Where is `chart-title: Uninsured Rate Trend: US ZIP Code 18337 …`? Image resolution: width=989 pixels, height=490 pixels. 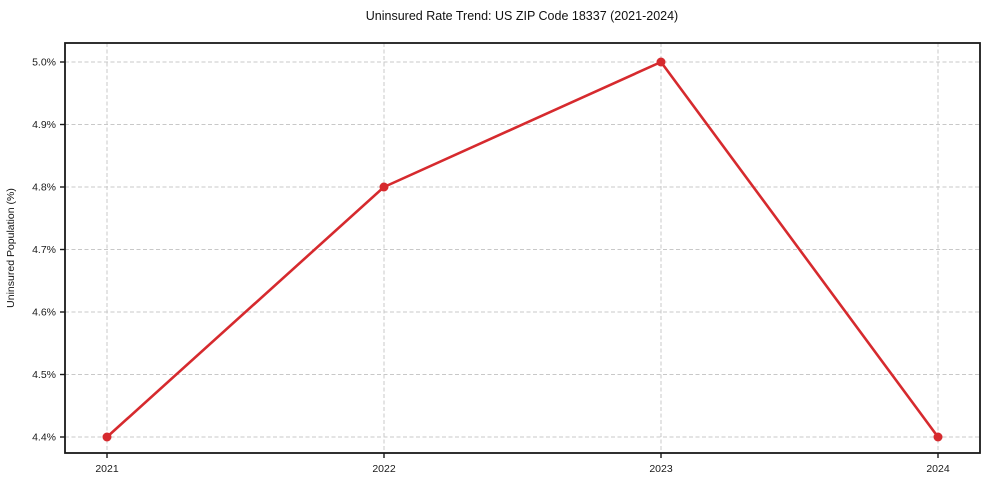 chart-title: Uninsured Rate Trend: US ZIP Code 18337 … is located at coordinates (522, 16).